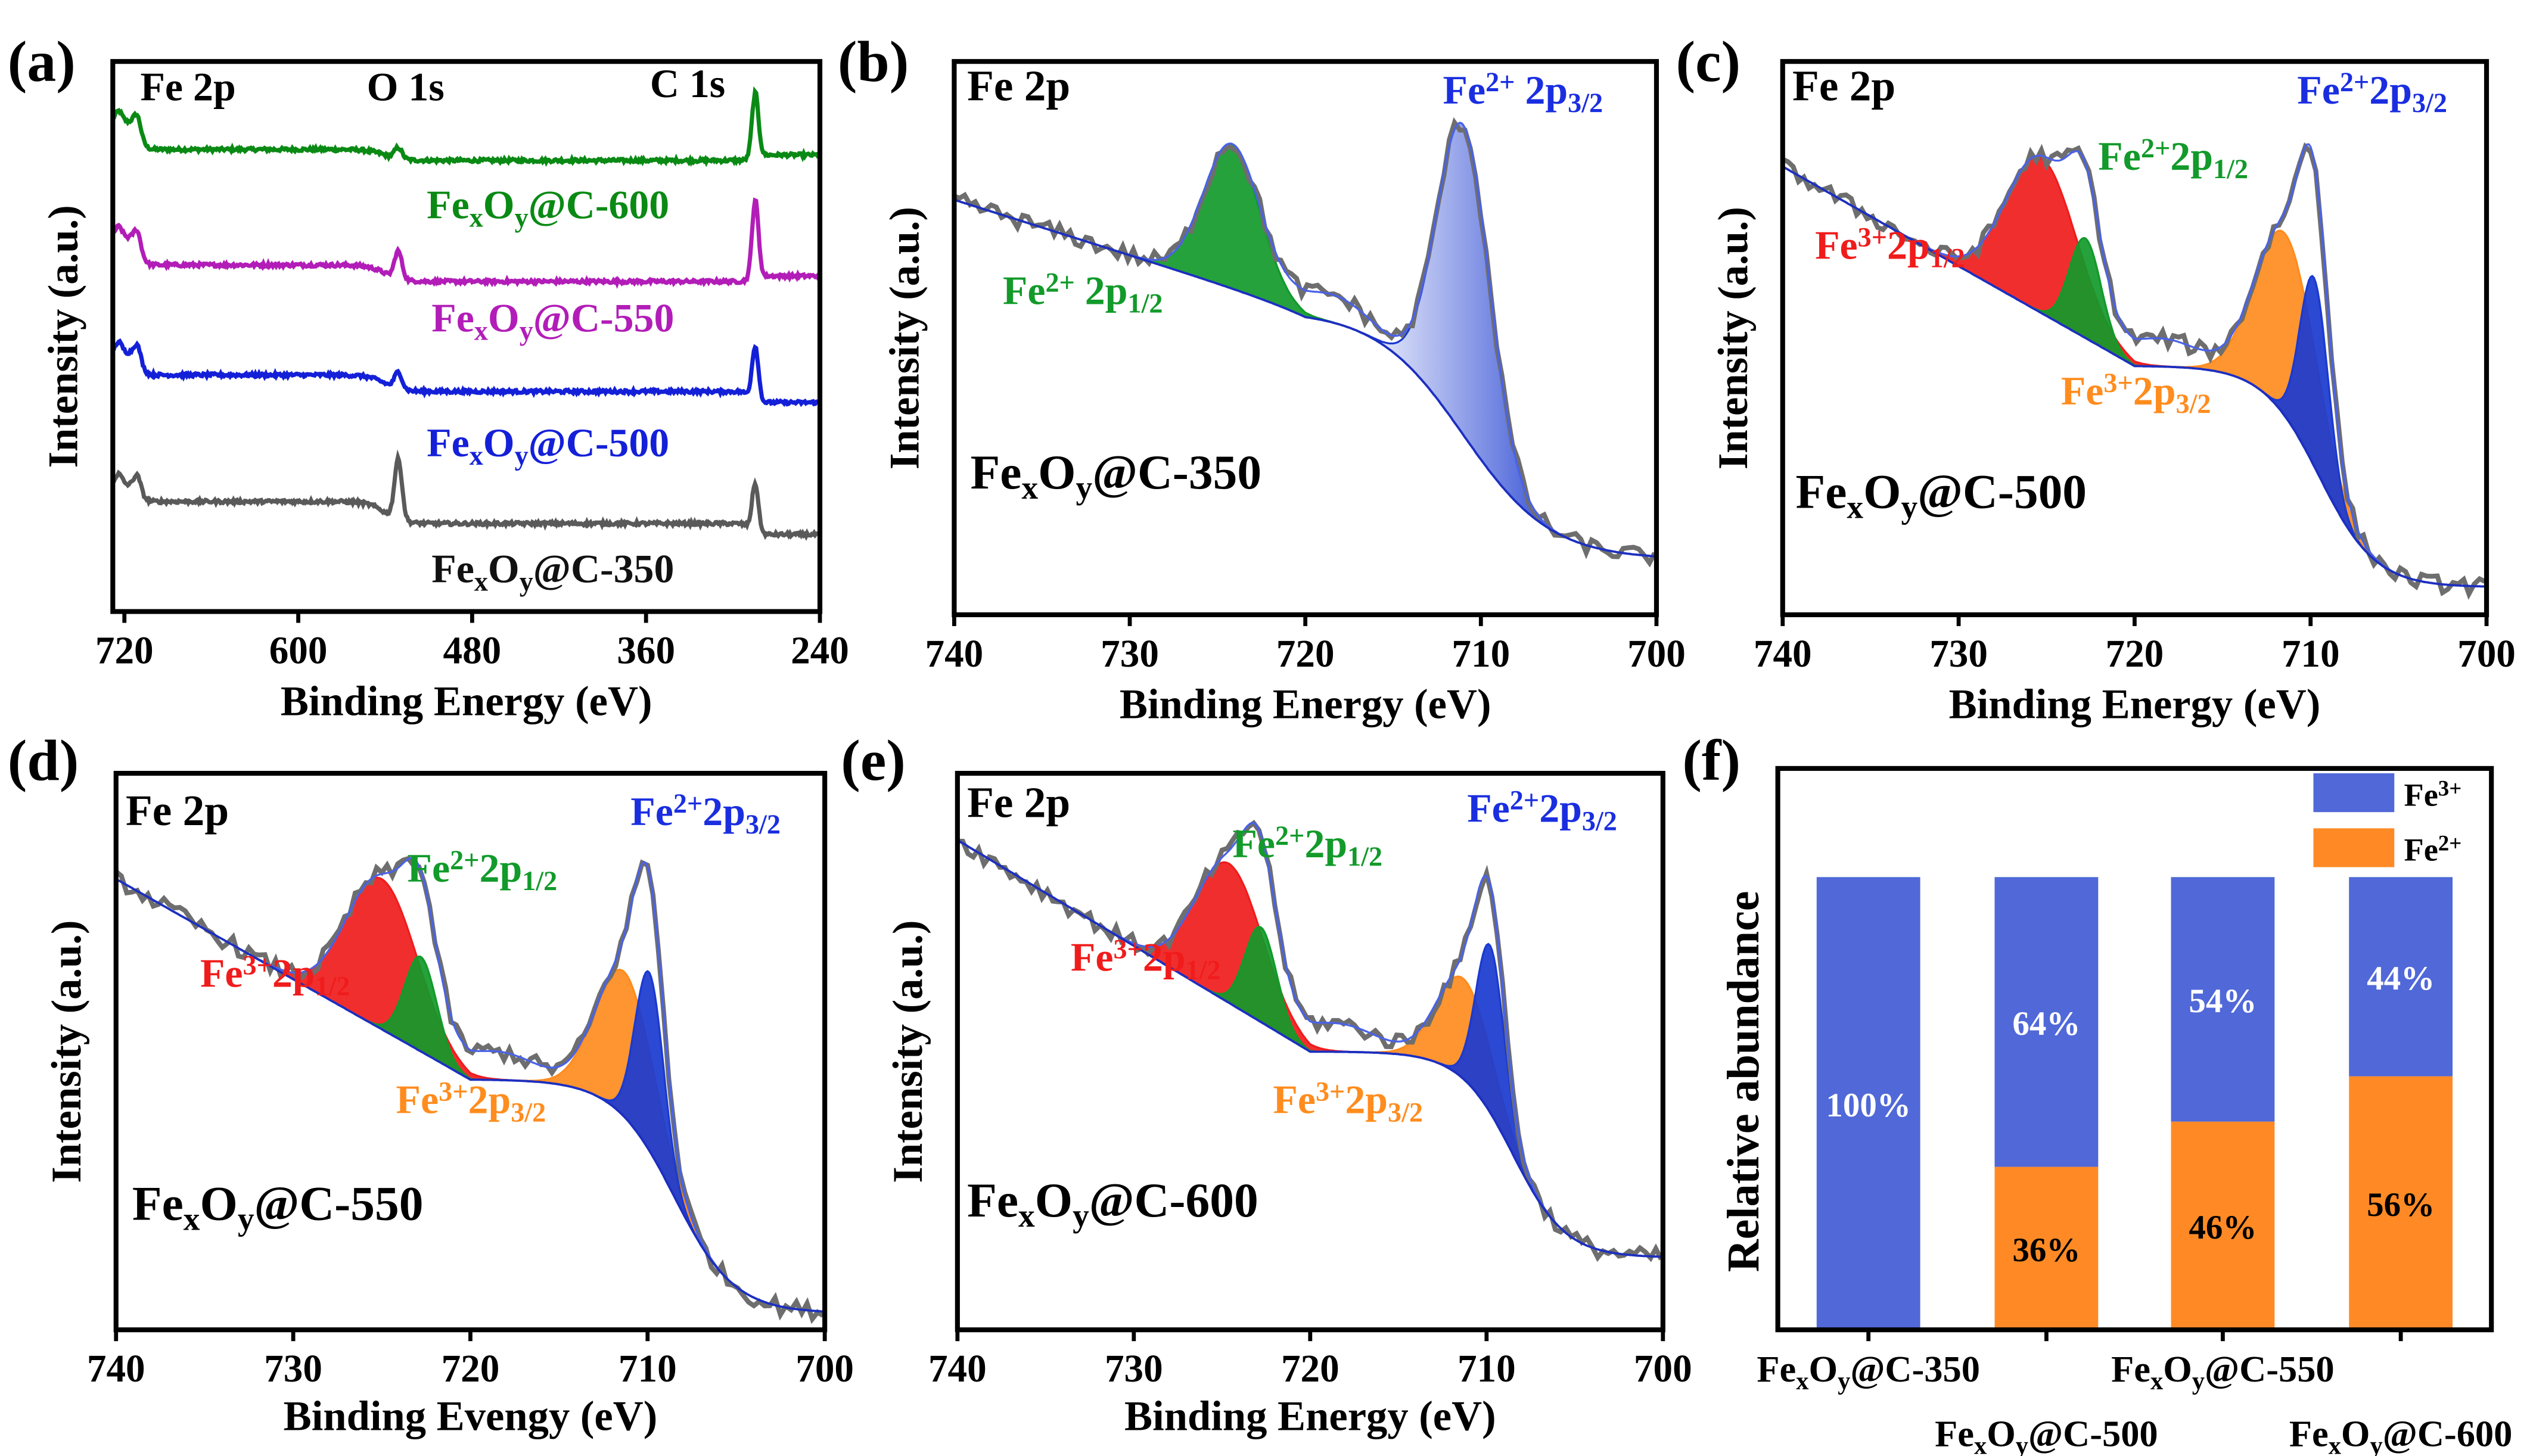 The width and height of the screenshot is (2533, 1456). What do you see at coordinates (471, 1102) in the screenshot?
I see `peak-annotation: Fe3+2p3/2` at bounding box center [471, 1102].